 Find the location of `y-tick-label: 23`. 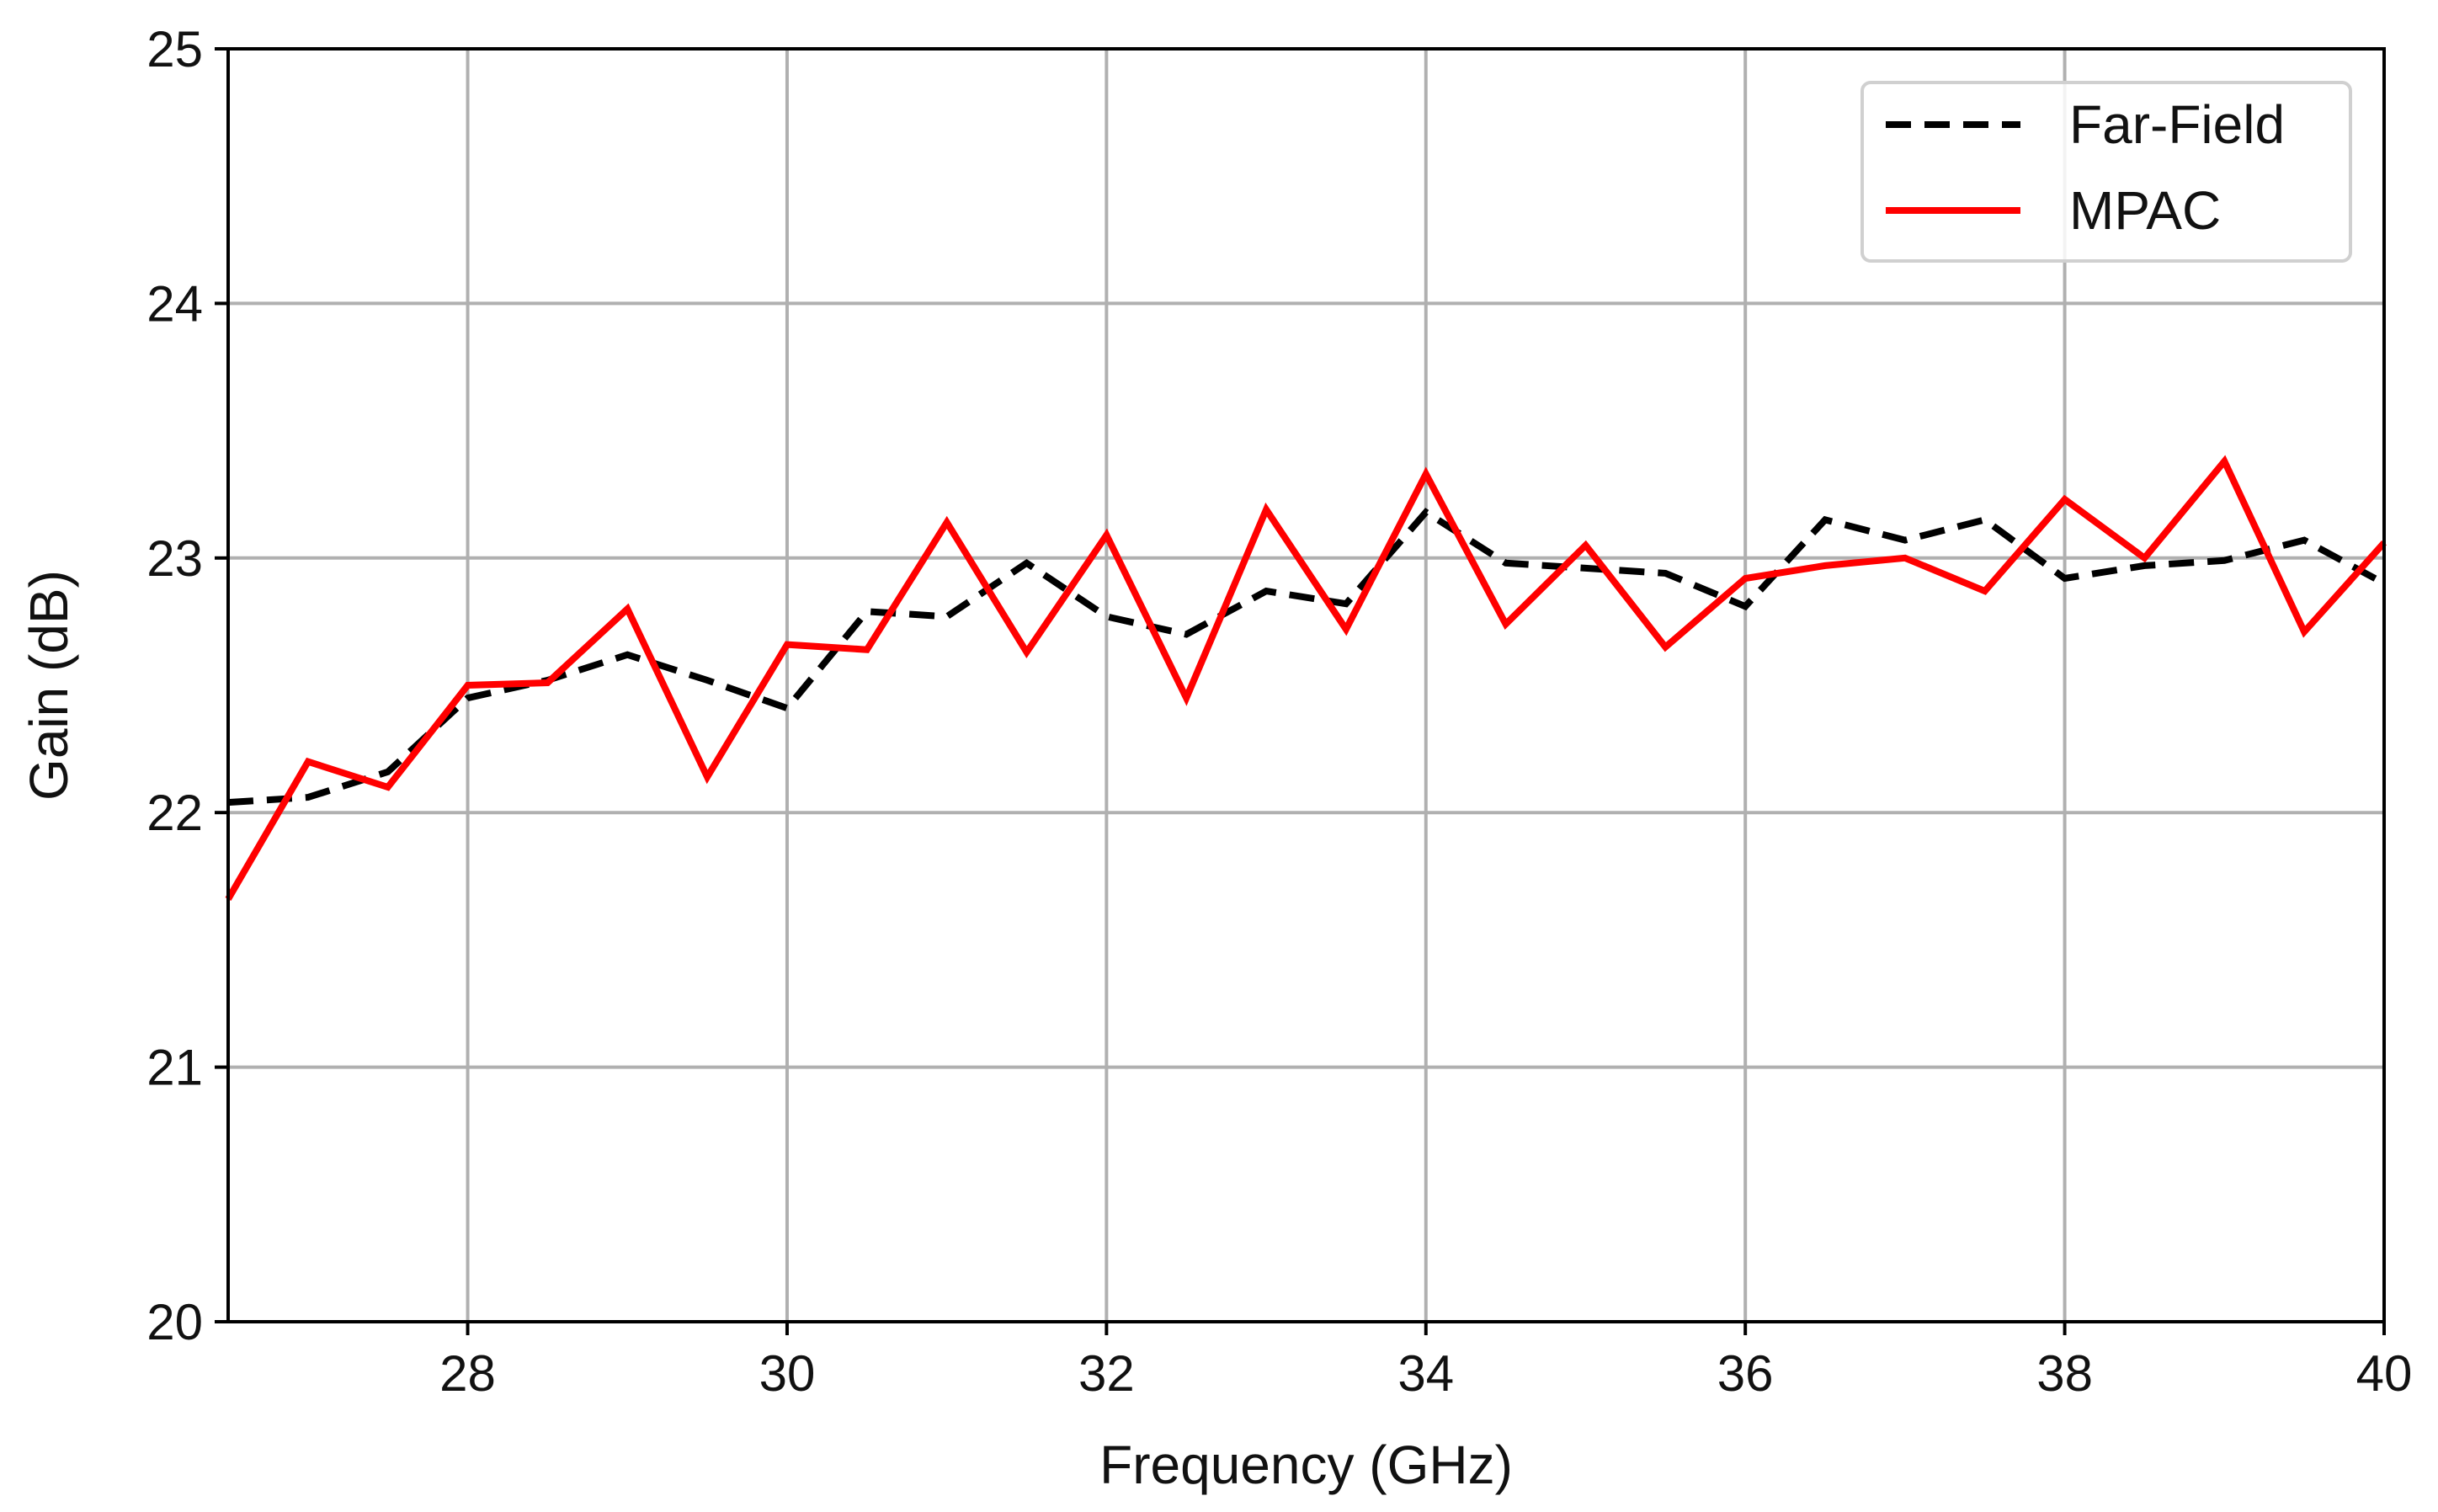

y-tick-label: 23 is located at coordinates (174, 558).